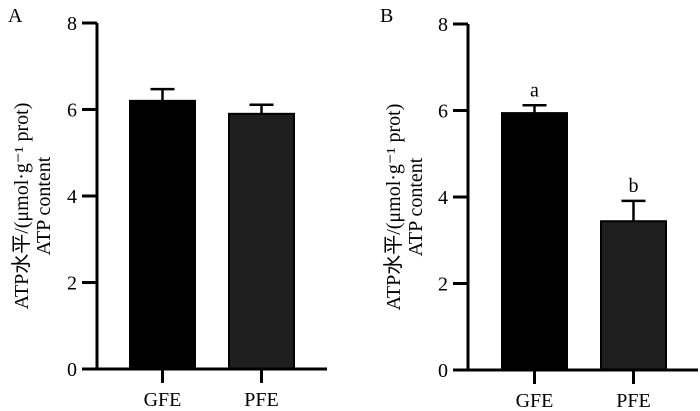  What do you see at coordinates (15, 16) in the screenshot?
I see `panel-label: A` at bounding box center [15, 16].